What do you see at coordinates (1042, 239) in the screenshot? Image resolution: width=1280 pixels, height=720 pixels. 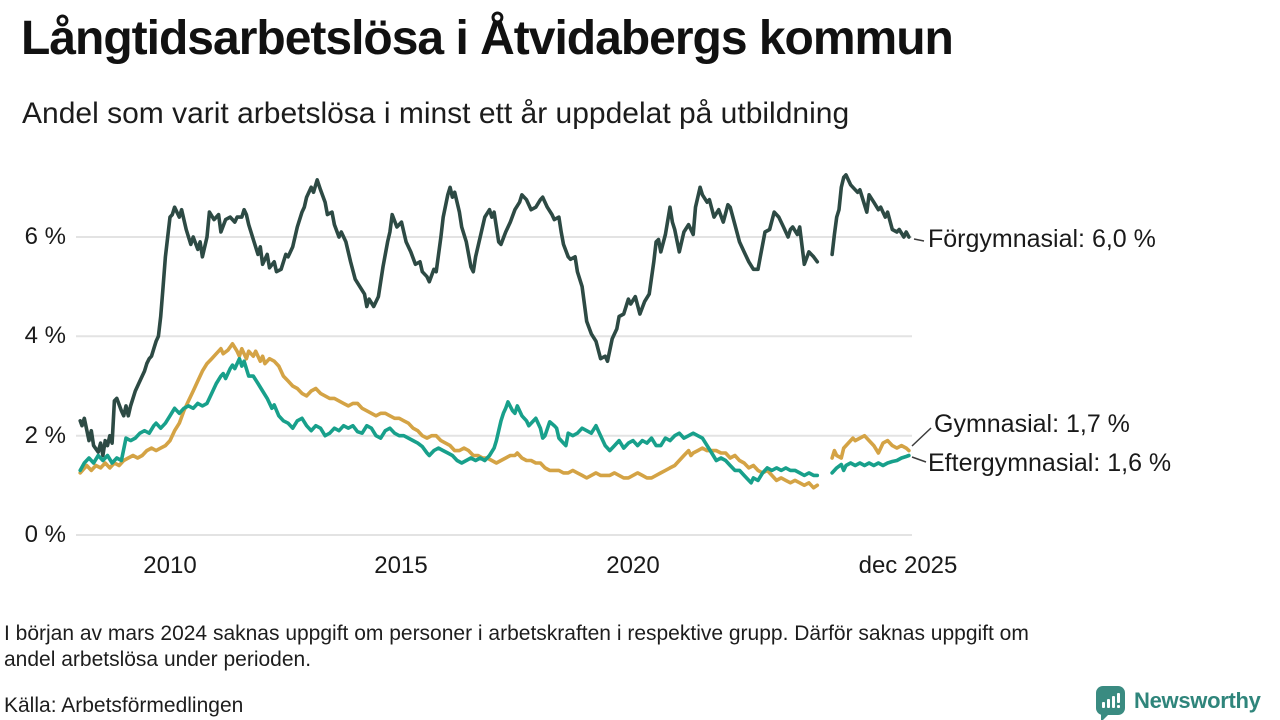 I see `series-end-label-forgymnasial: Förgymnasial: 6,0 %` at bounding box center [1042, 239].